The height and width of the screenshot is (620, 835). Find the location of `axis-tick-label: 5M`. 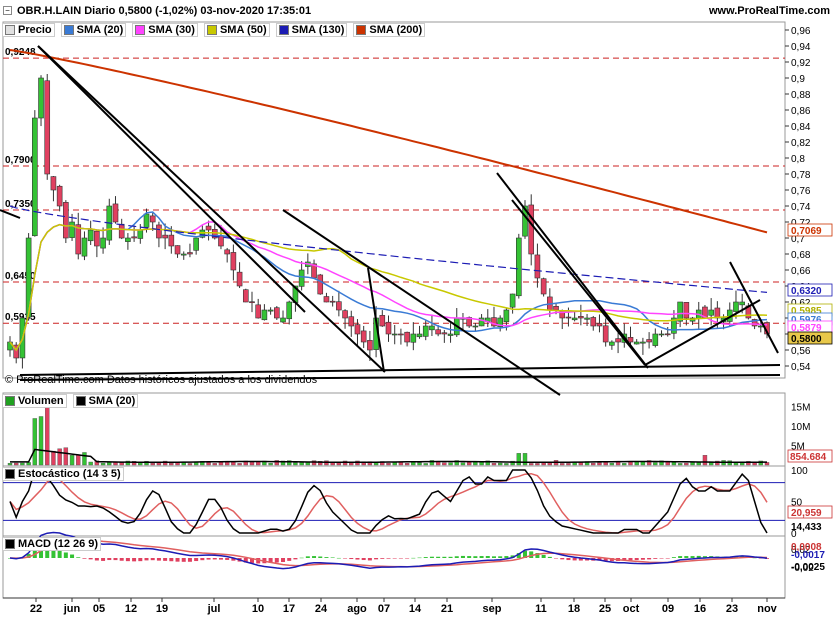

axis-tick-label: 5M is located at coordinates (798, 447).